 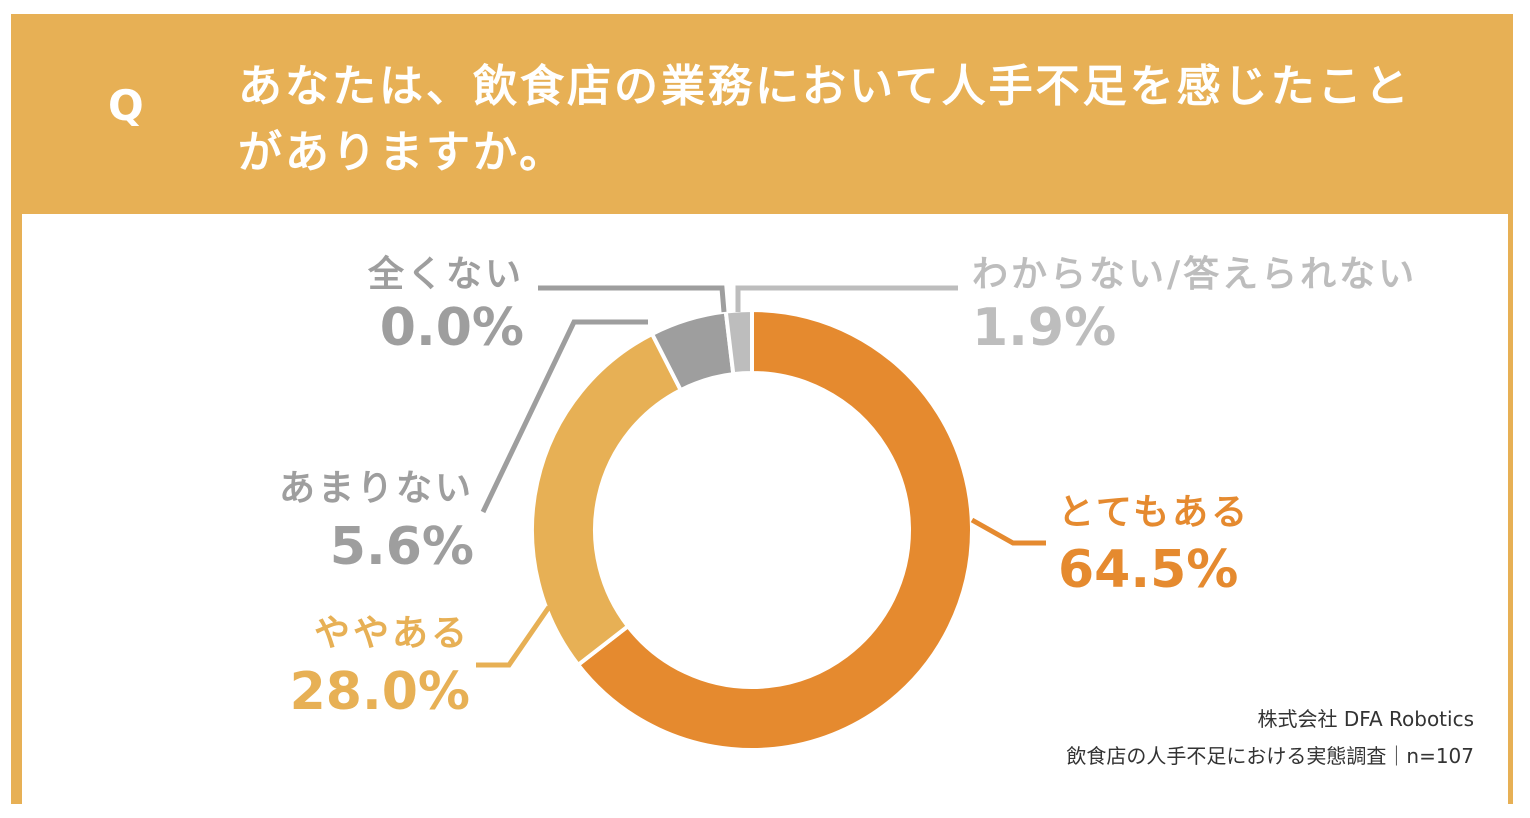 I want to click on category-label-somewhat: ややある, so click(x=392, y=633).